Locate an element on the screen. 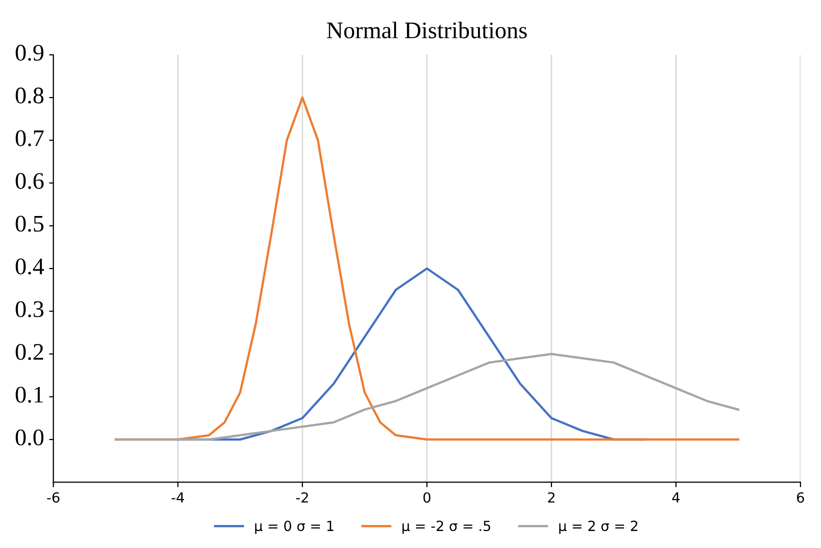 The image size is (821, 548). legend-label: μ = 0 σ = 1 is located at coordinates (294, 527).